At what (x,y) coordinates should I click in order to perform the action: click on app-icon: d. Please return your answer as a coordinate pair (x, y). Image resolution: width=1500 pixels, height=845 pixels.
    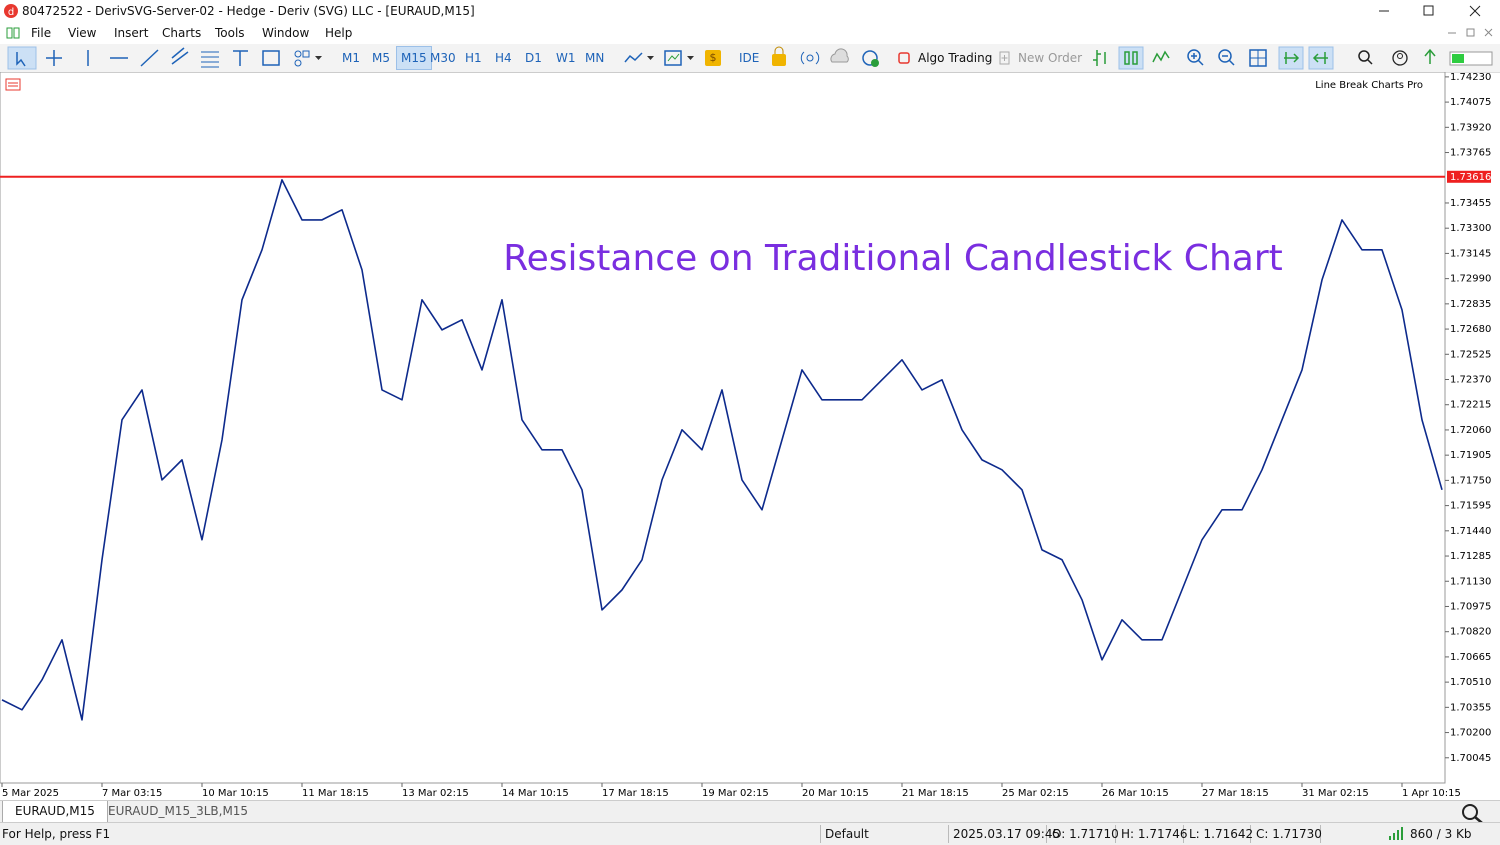
    Looking at the image, I should click on (11, 11).